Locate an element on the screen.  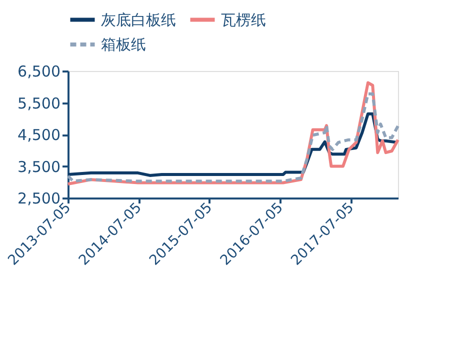
y-tick-label: 3,500 is located at coordinates (39, 167).